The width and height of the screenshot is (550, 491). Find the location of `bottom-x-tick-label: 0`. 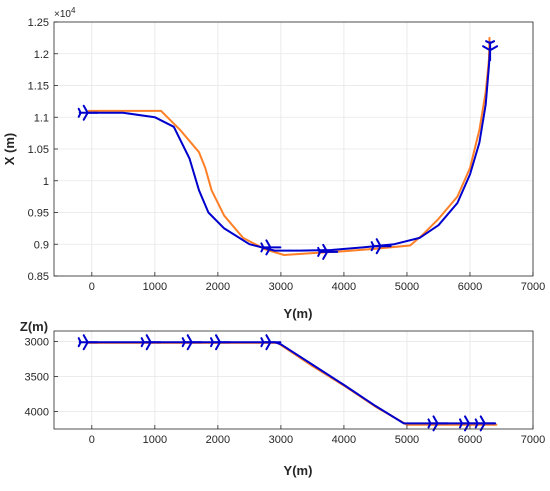

bottom-x-tick-label: 0 is located at coordinates (92, 440).